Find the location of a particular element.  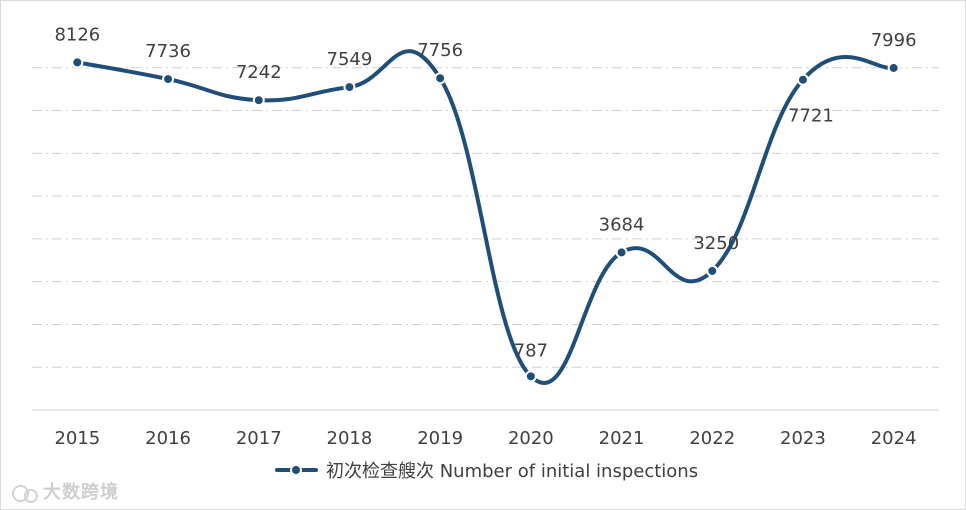

data-point-2015 is located at coordinates (77, 62).